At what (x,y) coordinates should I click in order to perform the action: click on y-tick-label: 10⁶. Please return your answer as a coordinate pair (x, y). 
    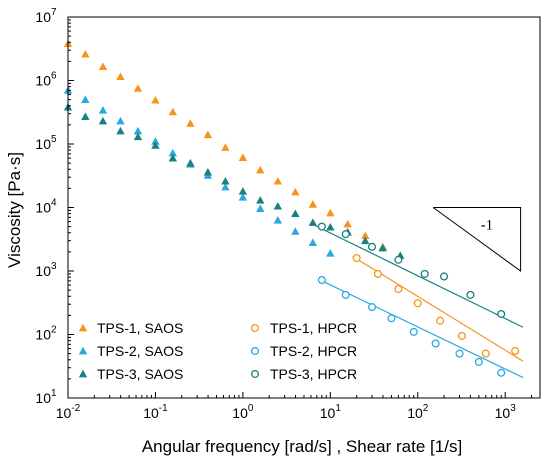
    Looking at the image, I should click on (46, 80).